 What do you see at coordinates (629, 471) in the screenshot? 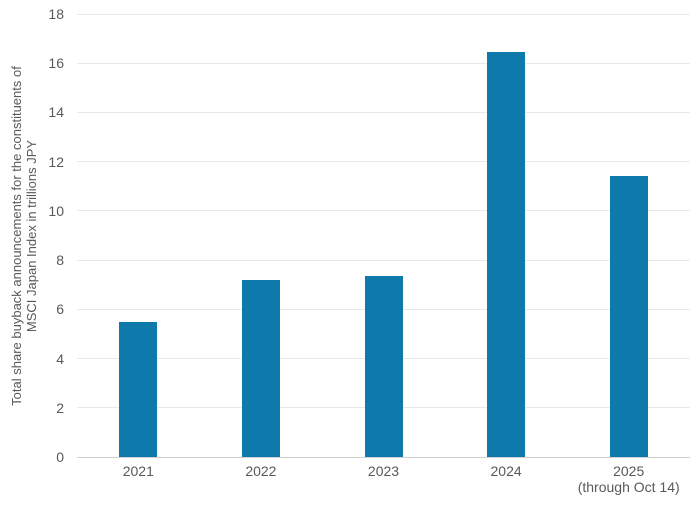
I see `x-tick-year: 2025` at bounding box center [629, 471].